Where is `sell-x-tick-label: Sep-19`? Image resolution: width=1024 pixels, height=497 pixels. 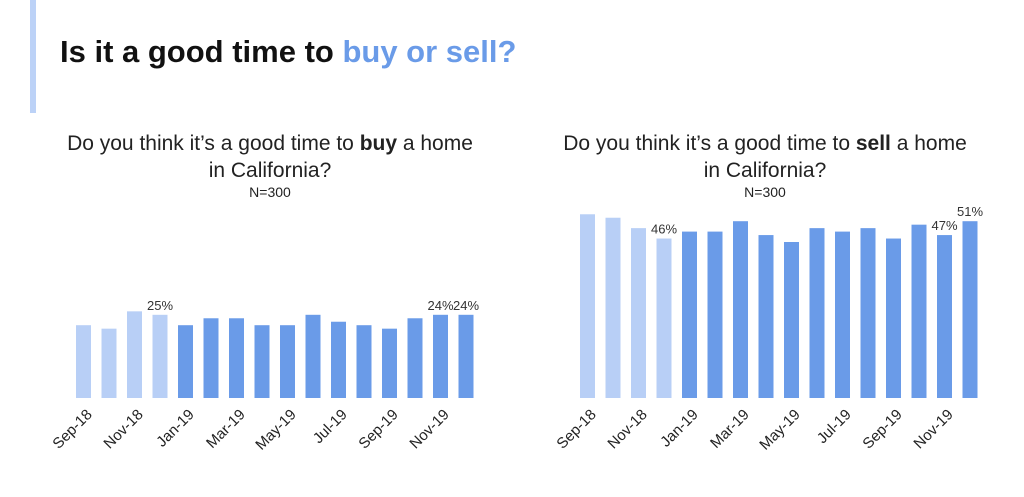 sell-x-tick-label: Sep-19 is located at coordinates (882, 429).